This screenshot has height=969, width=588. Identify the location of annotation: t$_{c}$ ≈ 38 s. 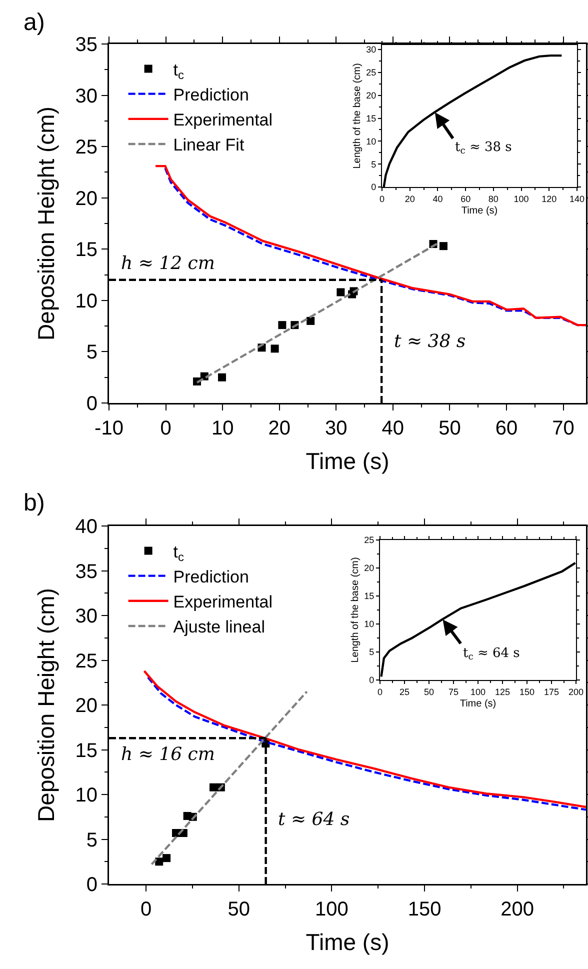
(483, 148).